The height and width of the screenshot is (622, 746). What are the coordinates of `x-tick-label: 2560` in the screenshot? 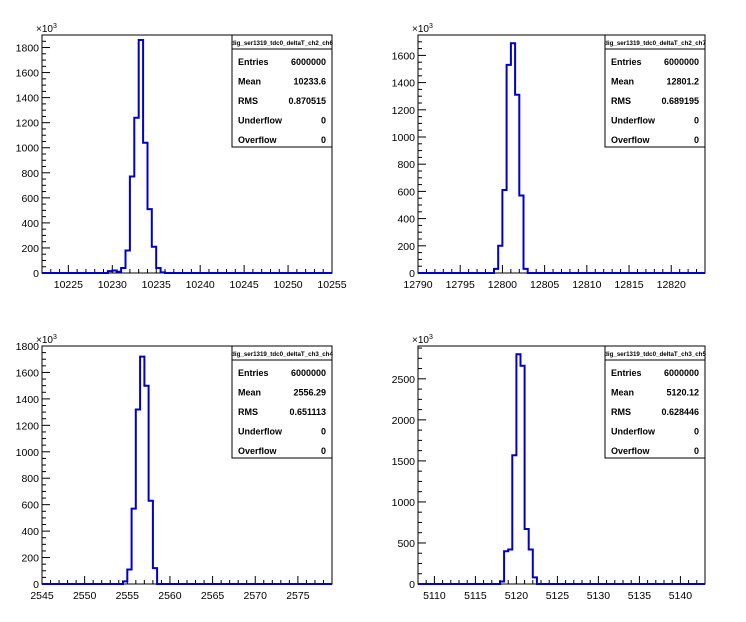 It's located at (170, 596).